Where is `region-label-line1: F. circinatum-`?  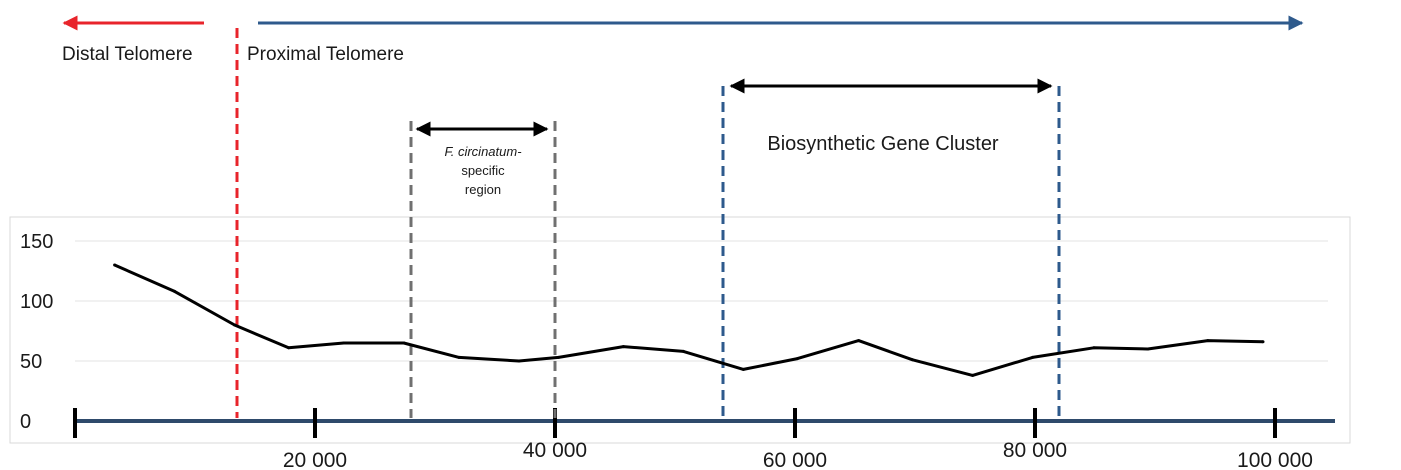 region-label-line1: F. circinatum- is located at coordinates (483, 151).